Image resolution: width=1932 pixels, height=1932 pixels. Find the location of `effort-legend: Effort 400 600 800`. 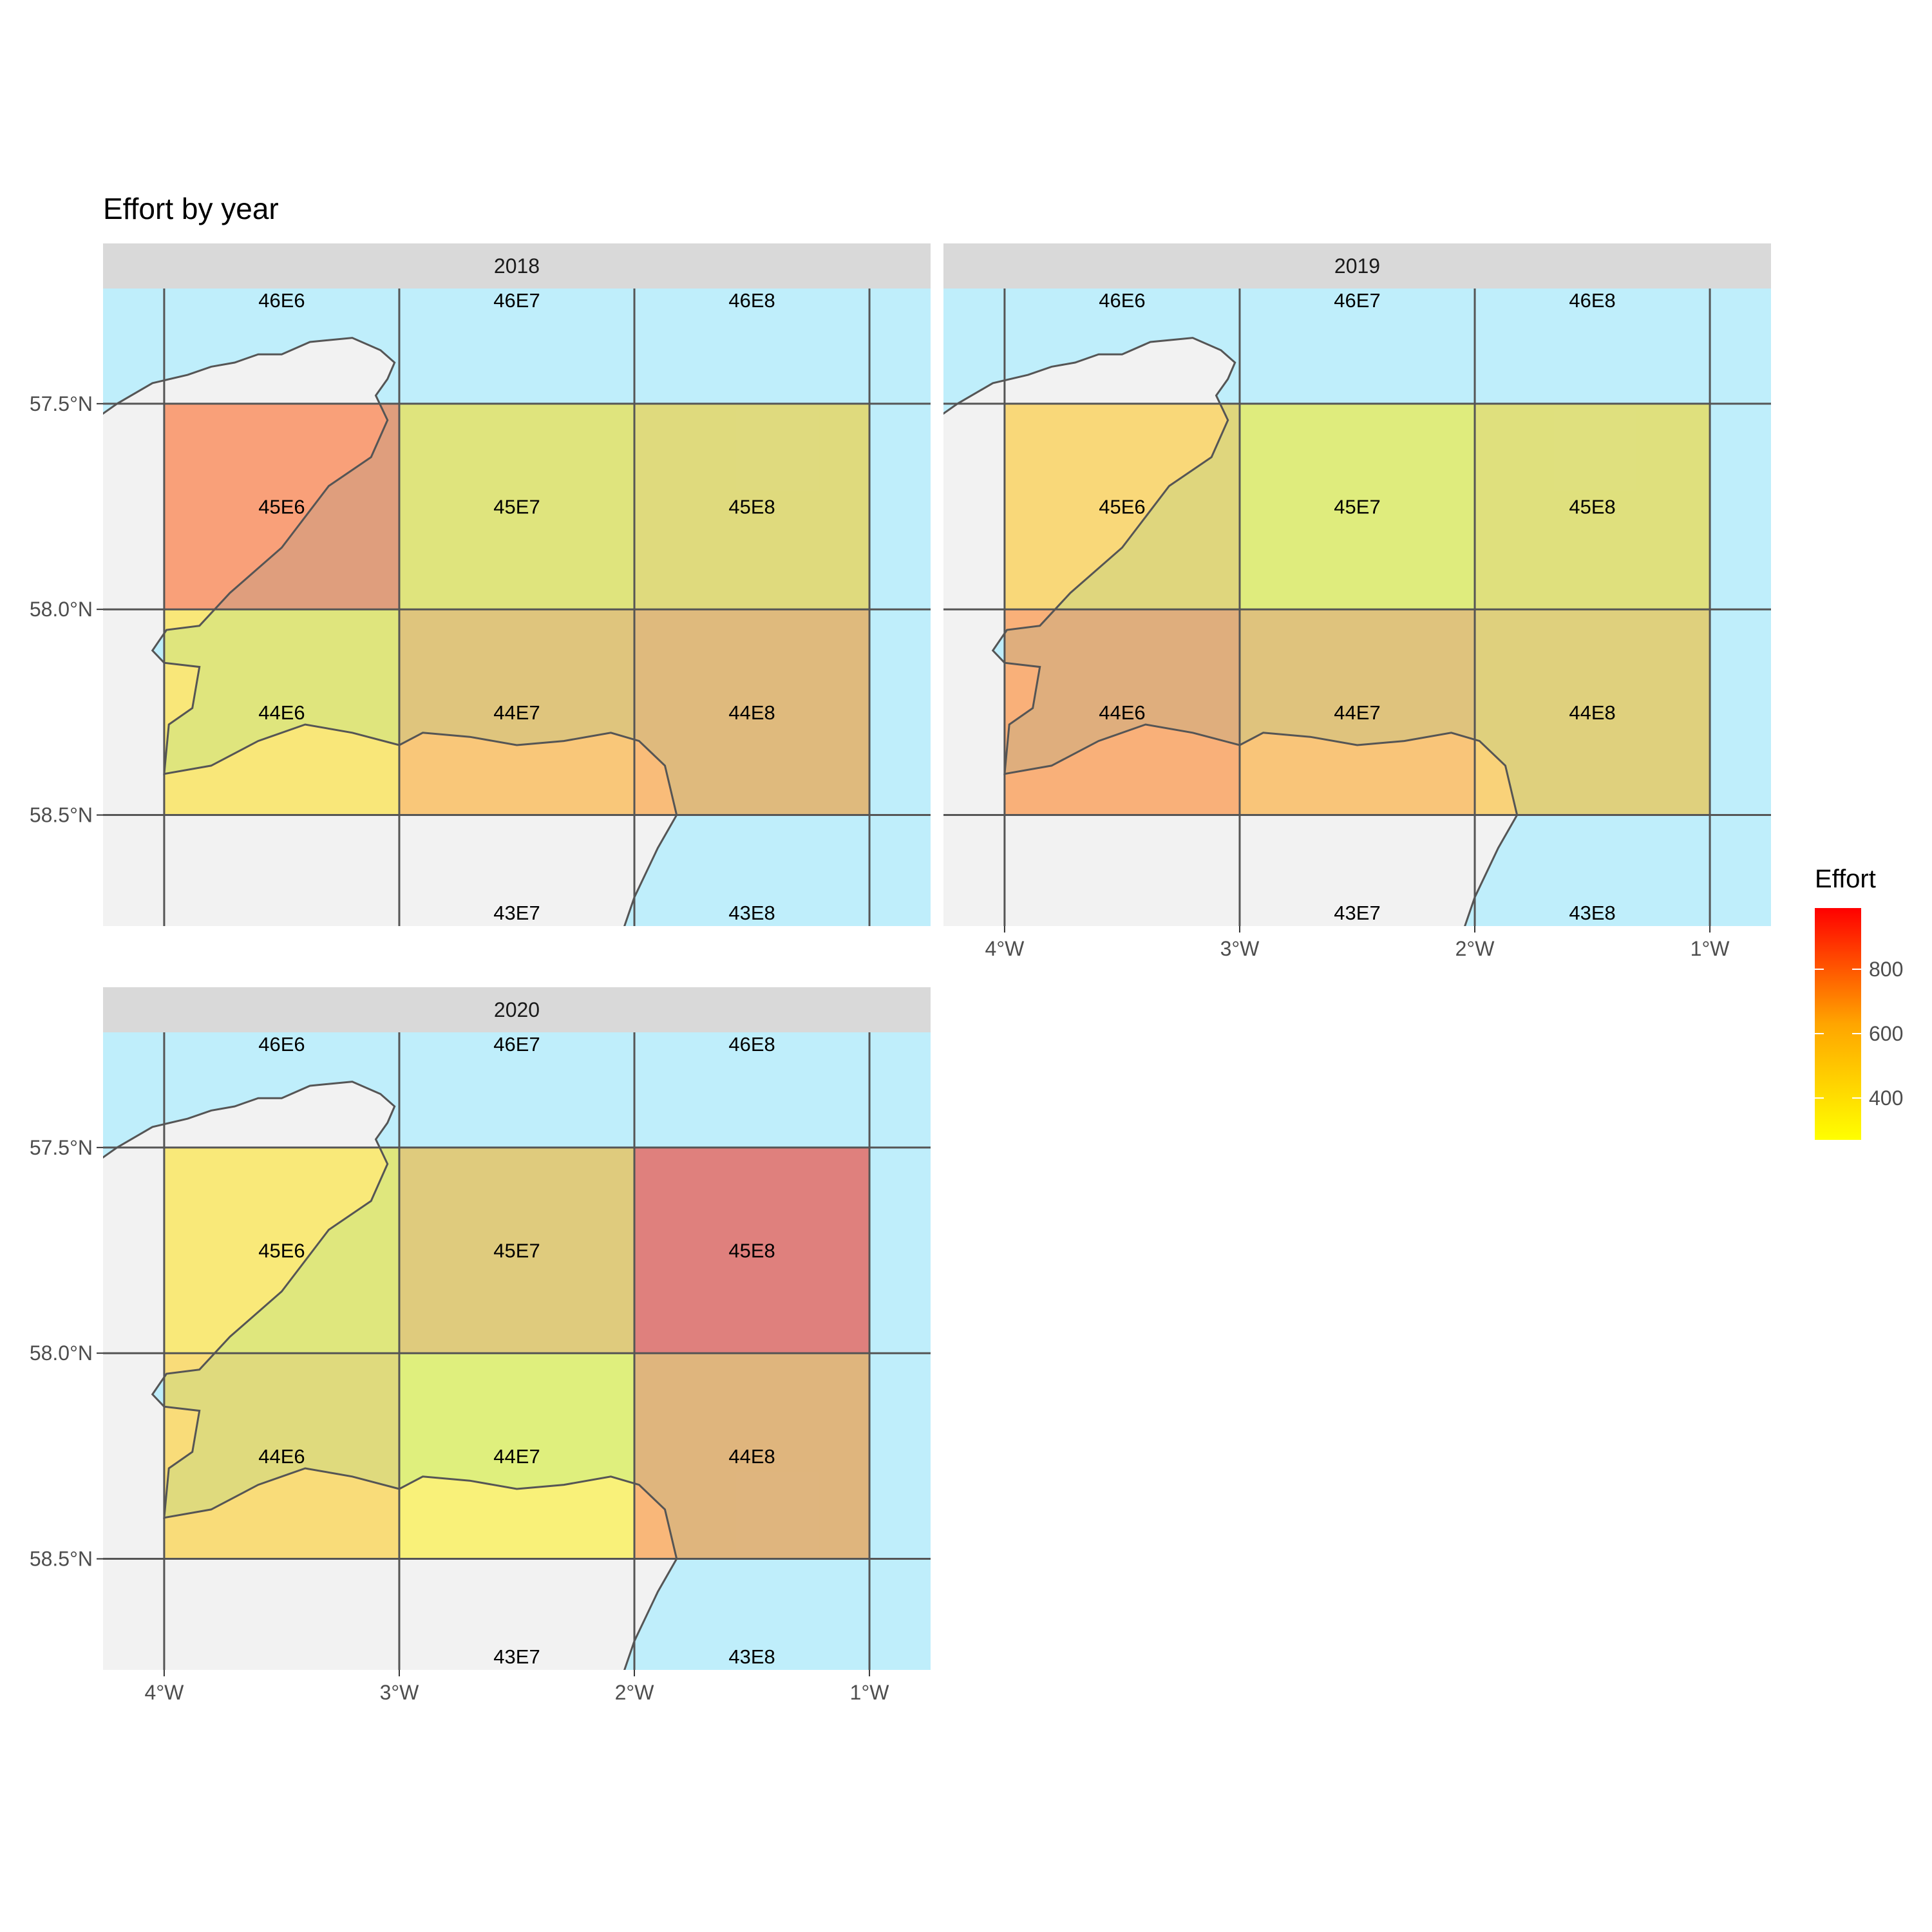

effort-legend: Effort 400 600 800 is located at coordinates (1859, 1003).